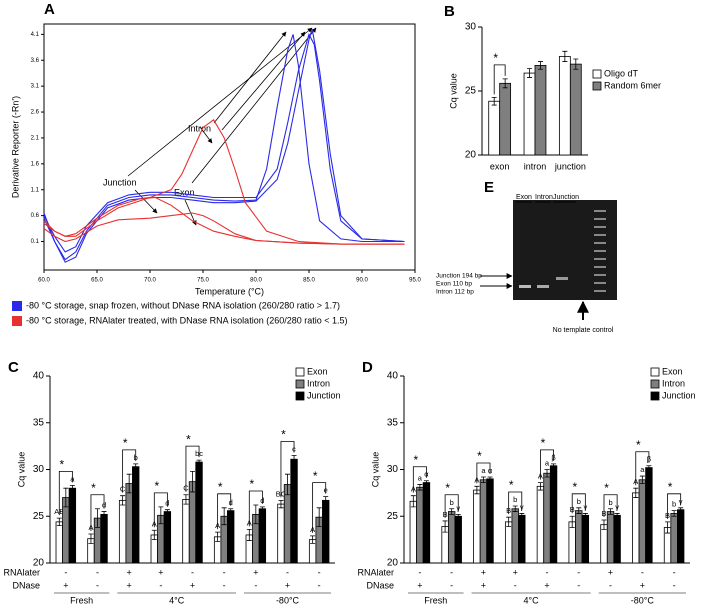 Image resolution: width=708 pixels, height=607 pixels. I want to click on gel-band-label: Exon 110 bp, so click(454, 284).